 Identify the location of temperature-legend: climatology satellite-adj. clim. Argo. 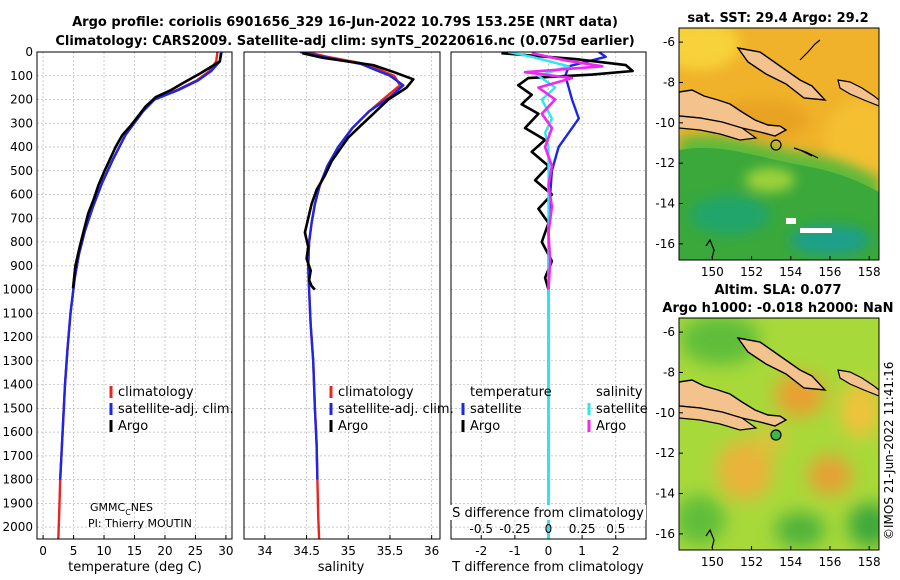
(171, 409).